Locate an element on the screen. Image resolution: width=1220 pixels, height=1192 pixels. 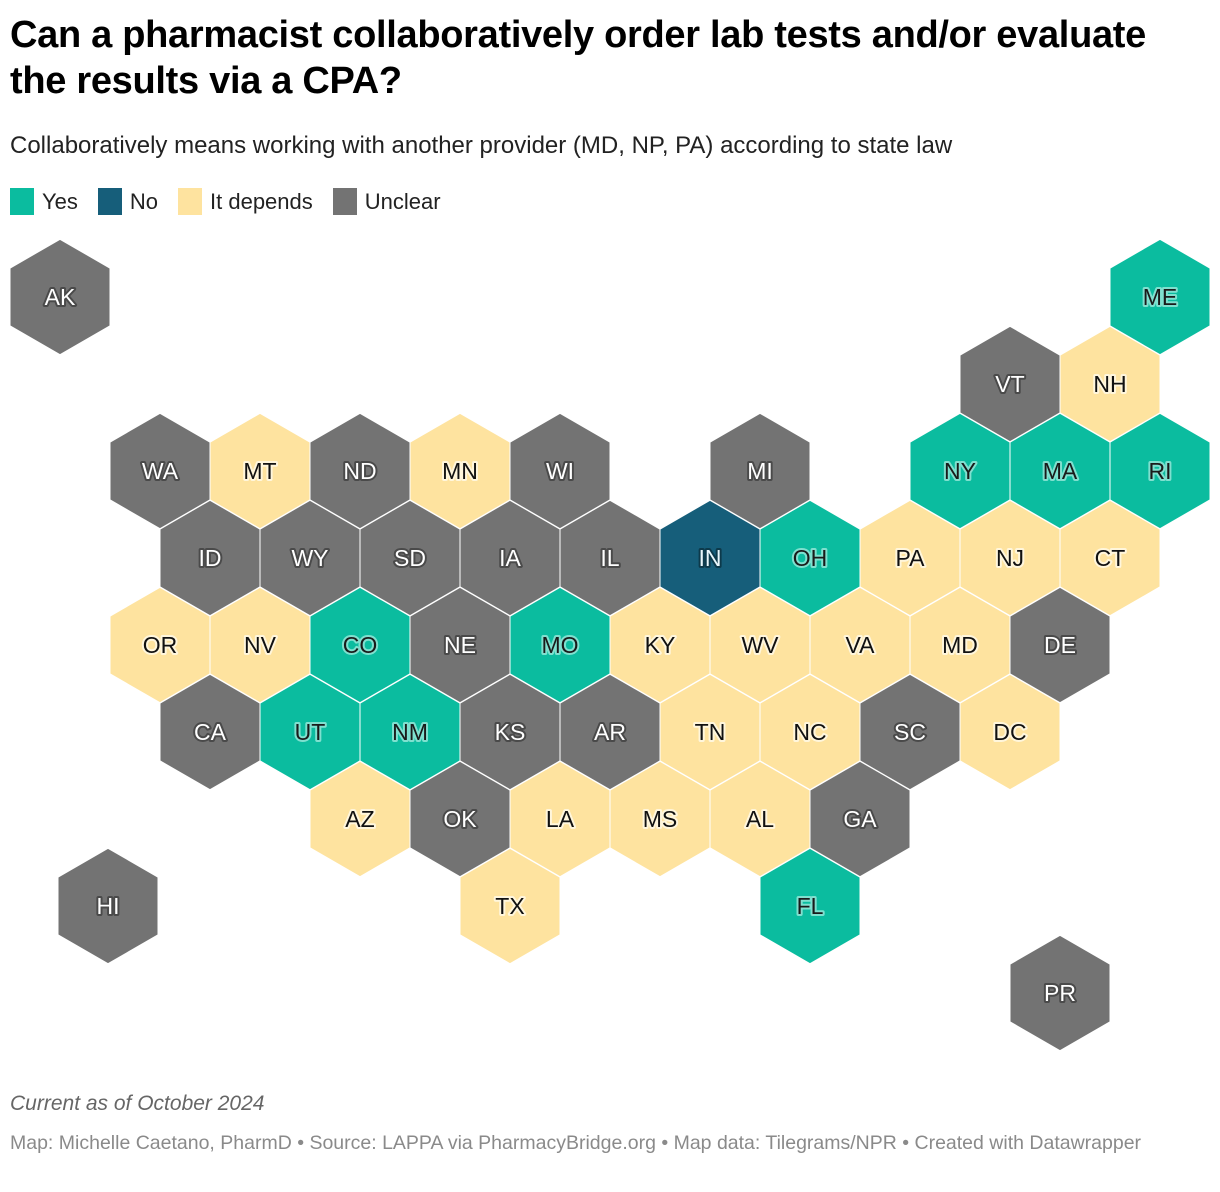
state-tile-ri: RI is located at coordinates (1160, 471).